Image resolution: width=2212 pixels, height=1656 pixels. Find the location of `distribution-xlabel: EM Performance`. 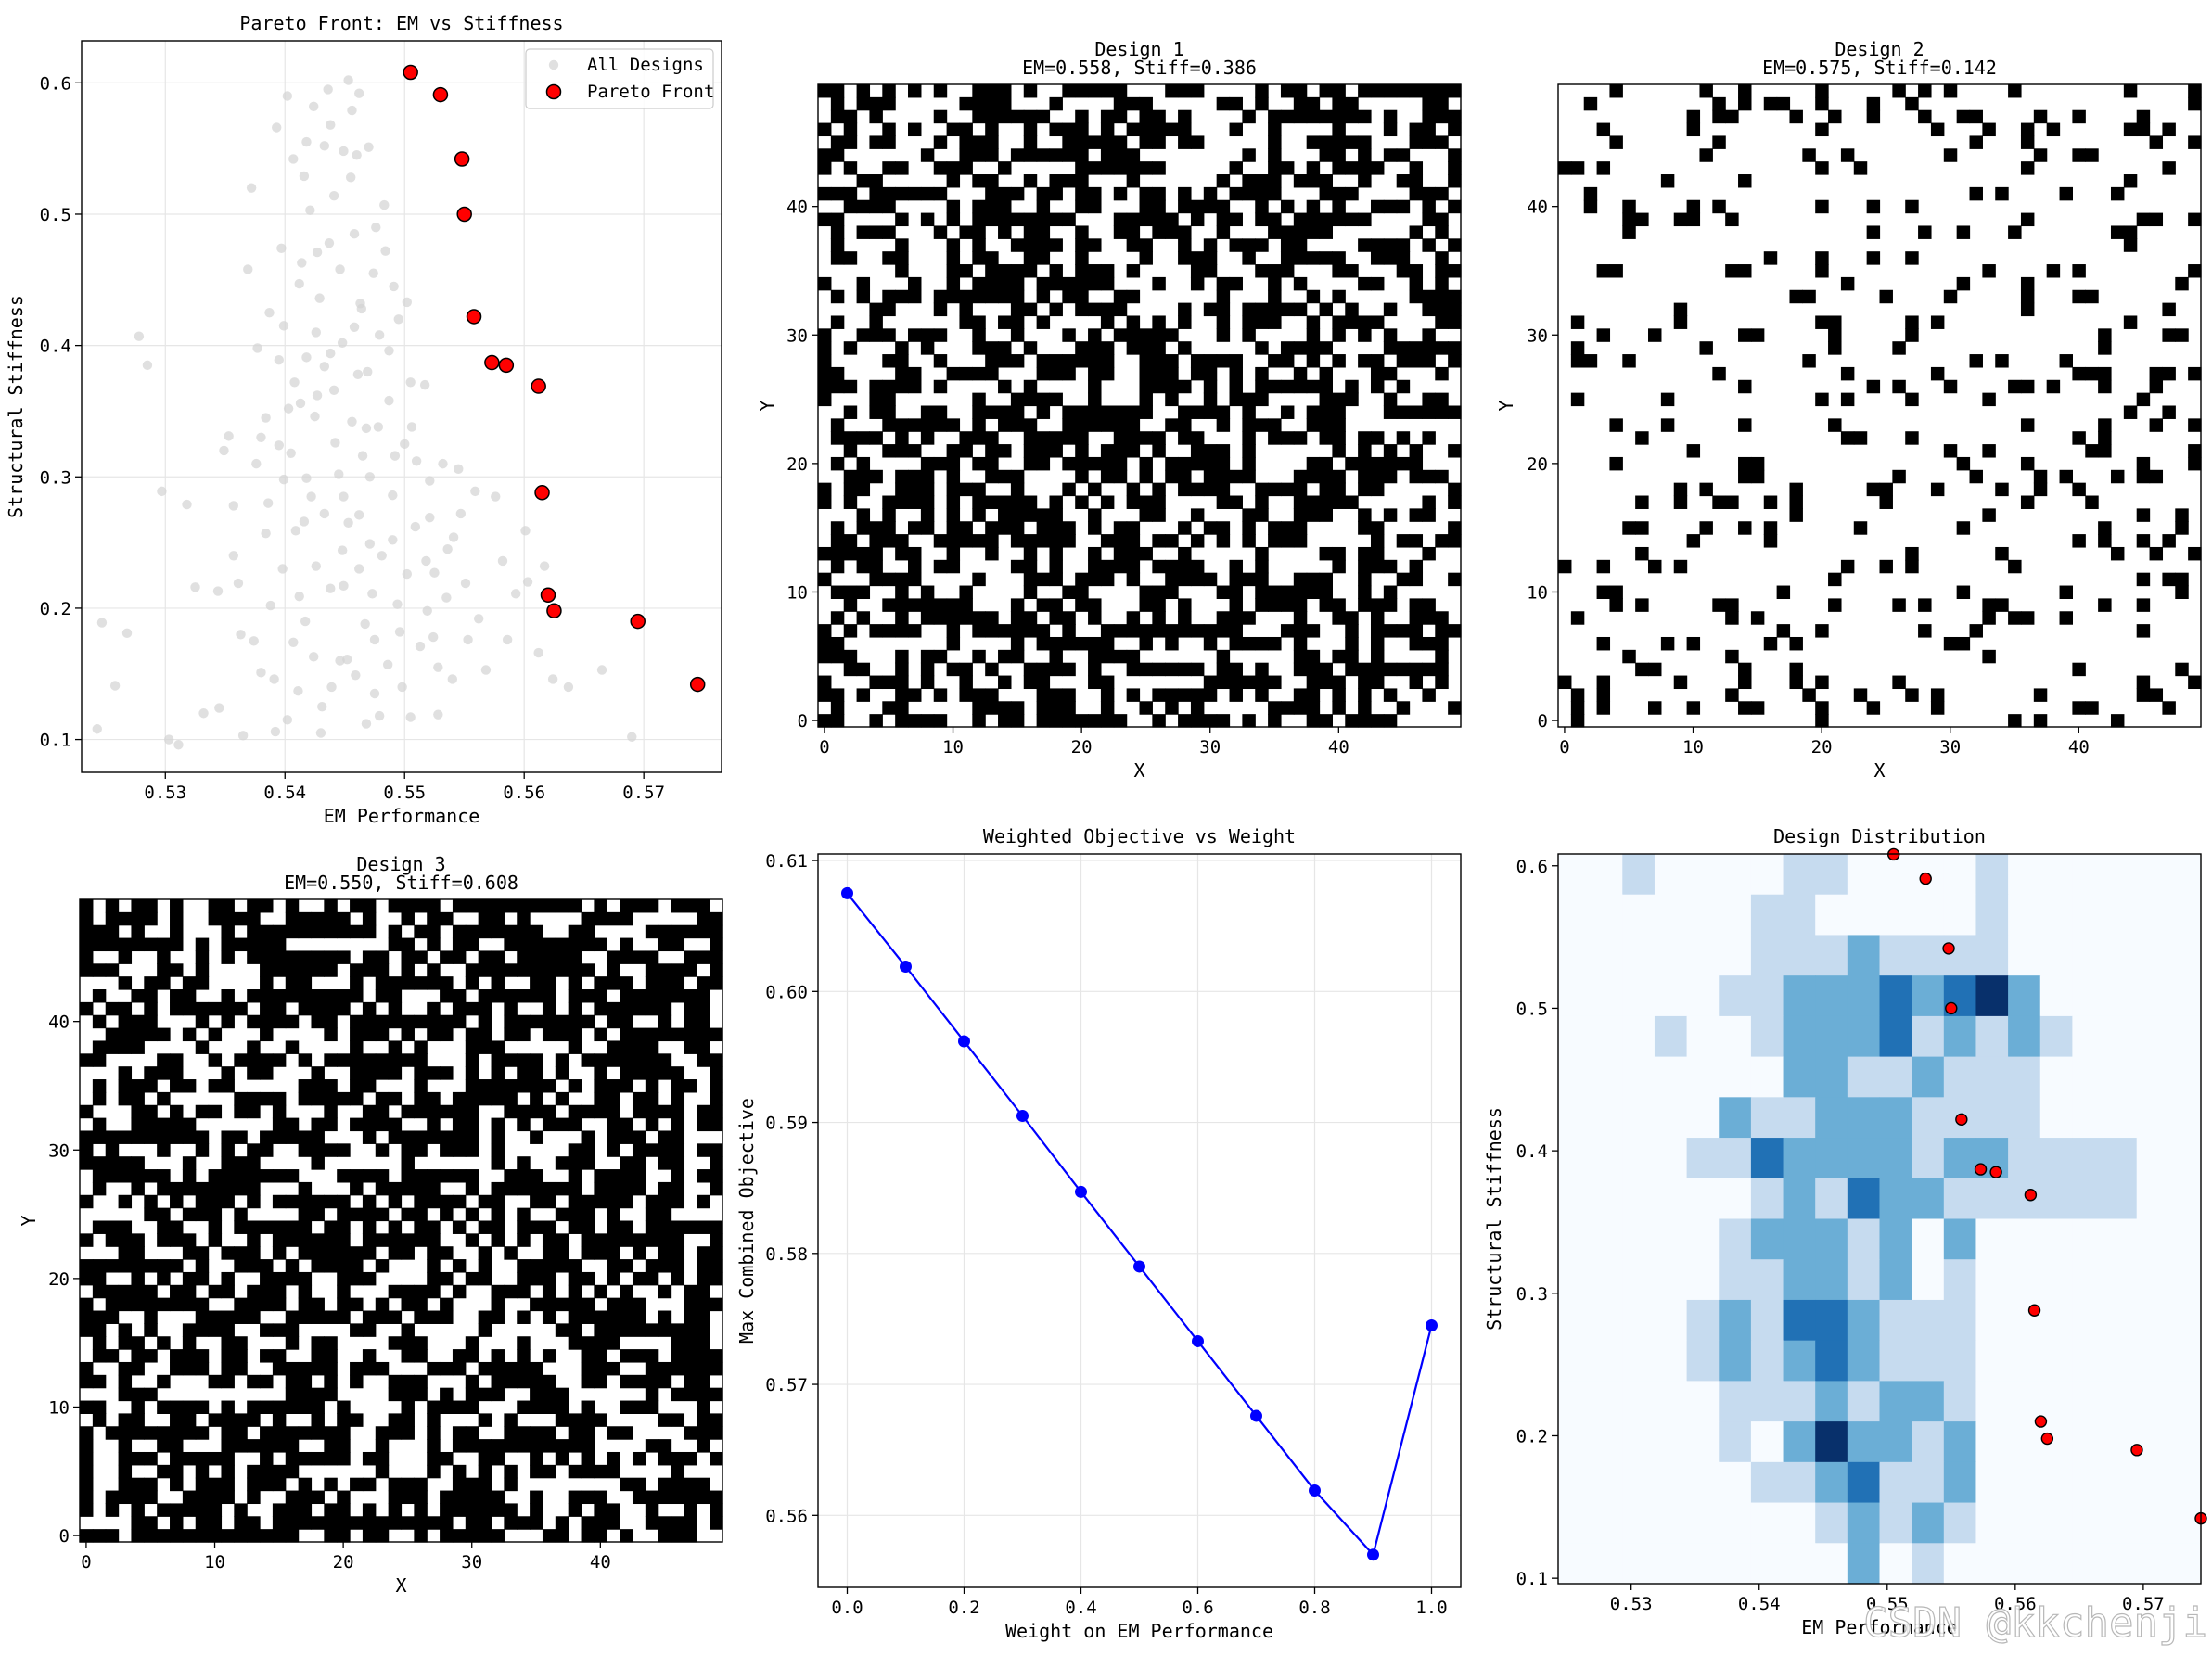

distribution-xlabel: EM Performance is located at coordinates (1880, 1627).